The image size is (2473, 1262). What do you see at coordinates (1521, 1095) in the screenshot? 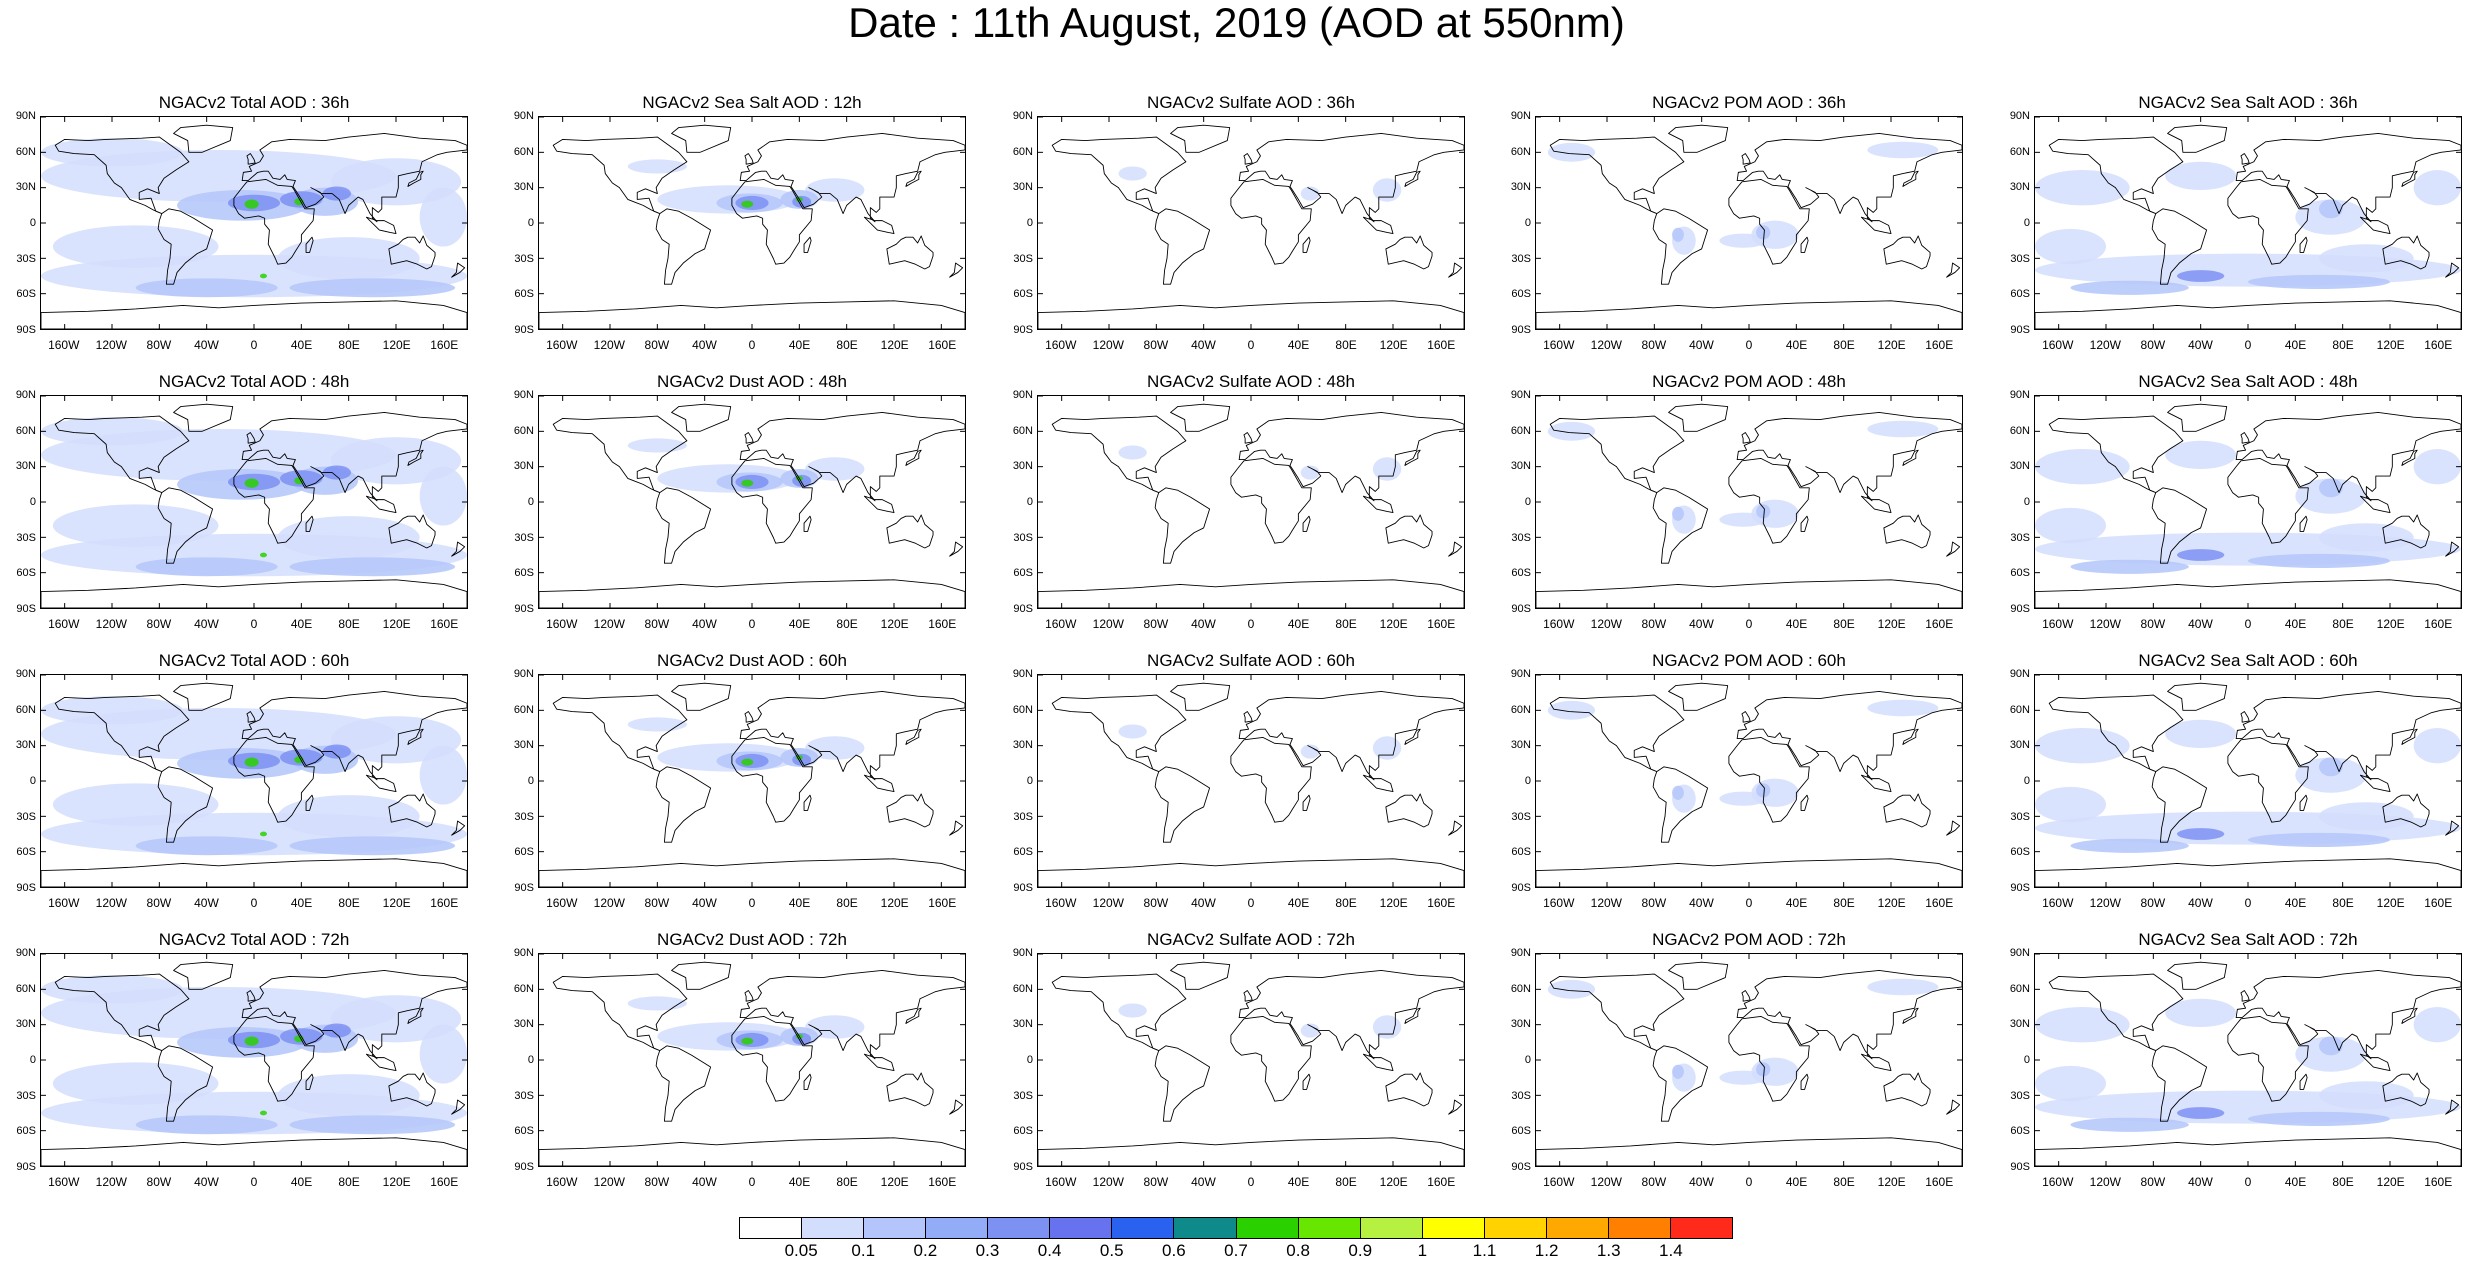
I see `lat-tick-label: 30S` at bounding box center [1521, 1095].